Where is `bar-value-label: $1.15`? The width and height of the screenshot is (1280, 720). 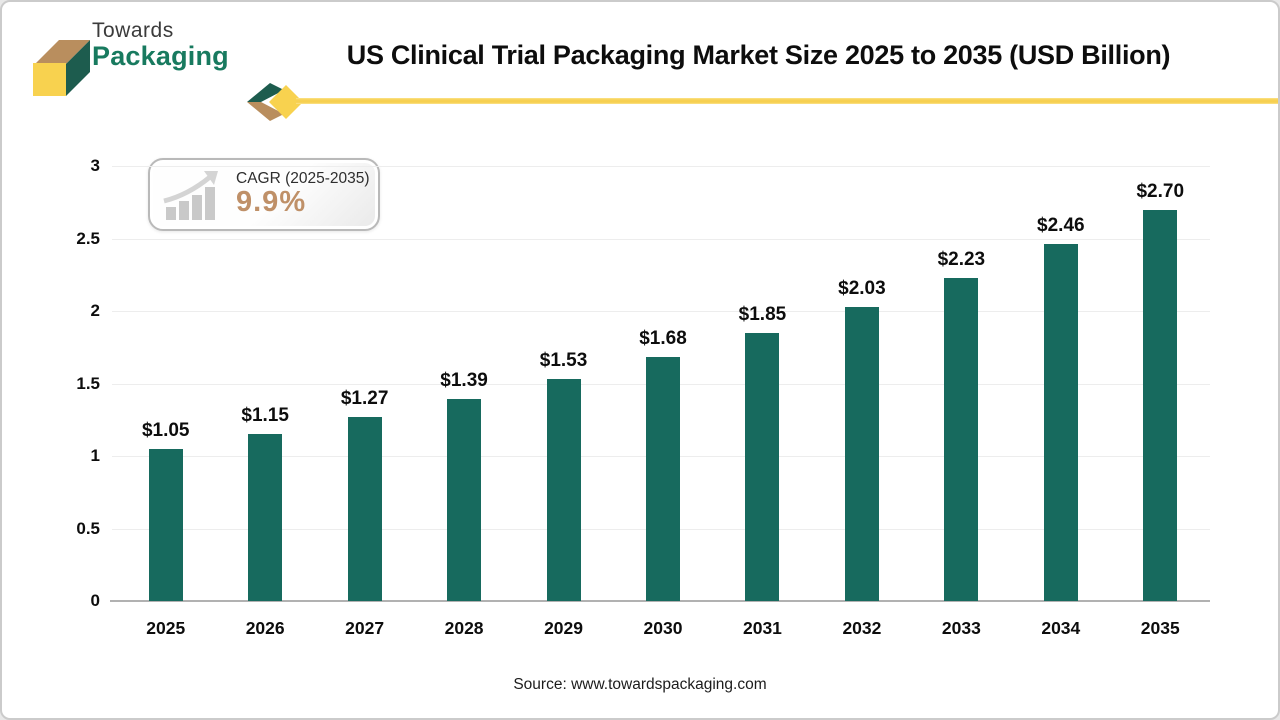
bar-value-label: $1.15 is located at coordinates (265, 416).